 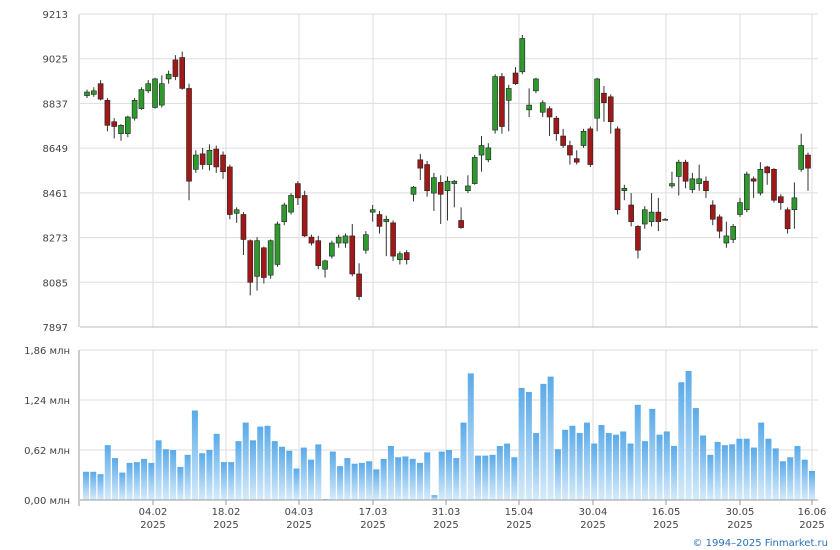 What do you see at coordinates (760, 543) in the screenshot?
I see `copyright-link: © 1994–2025 Finmarket.ru` at bounding box center [760, 543].